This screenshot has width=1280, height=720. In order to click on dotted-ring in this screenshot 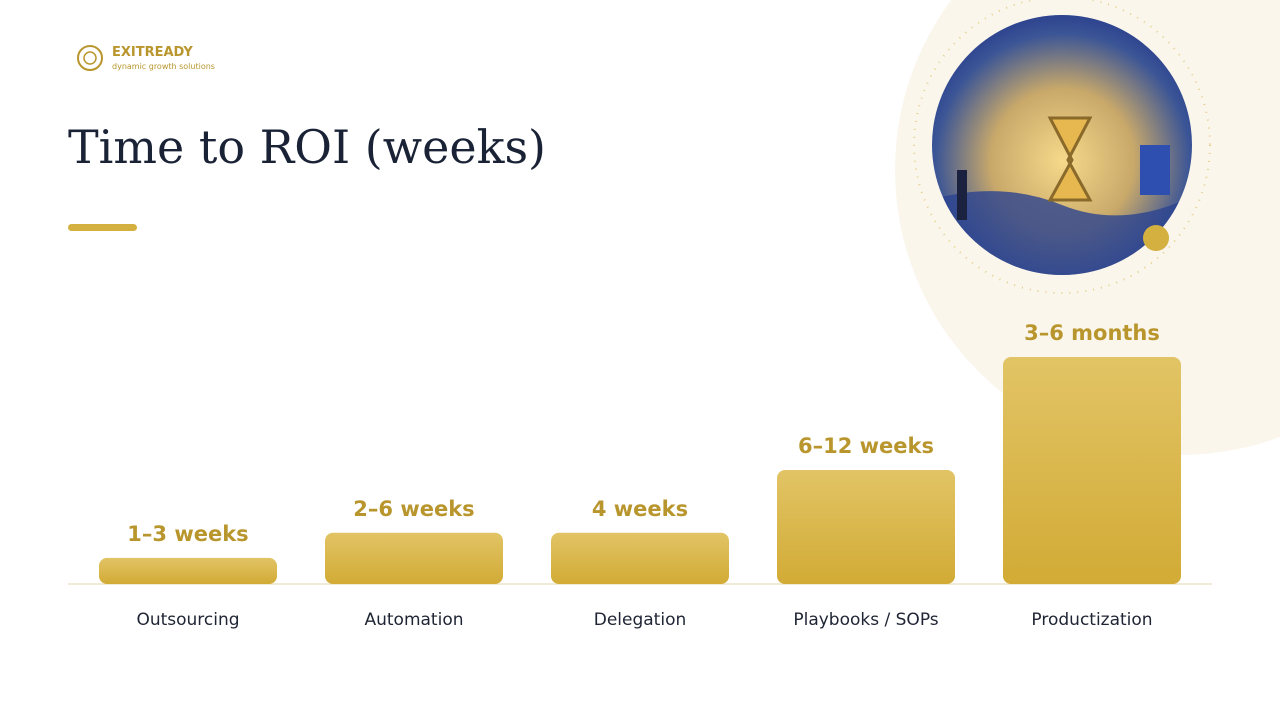, I will do `click(1062, 147)`.